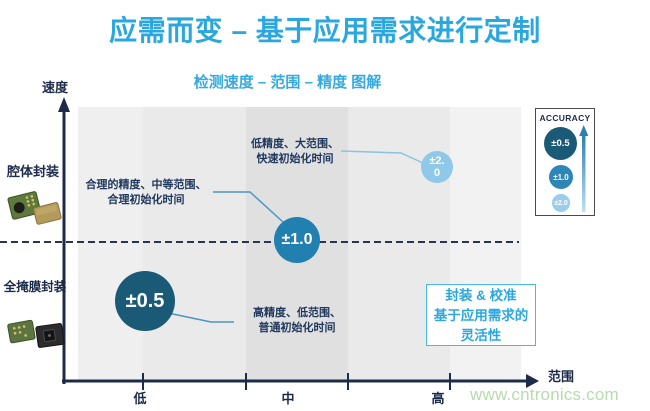  I want to click on x-tick-label-high: 高, so click(438, 398).